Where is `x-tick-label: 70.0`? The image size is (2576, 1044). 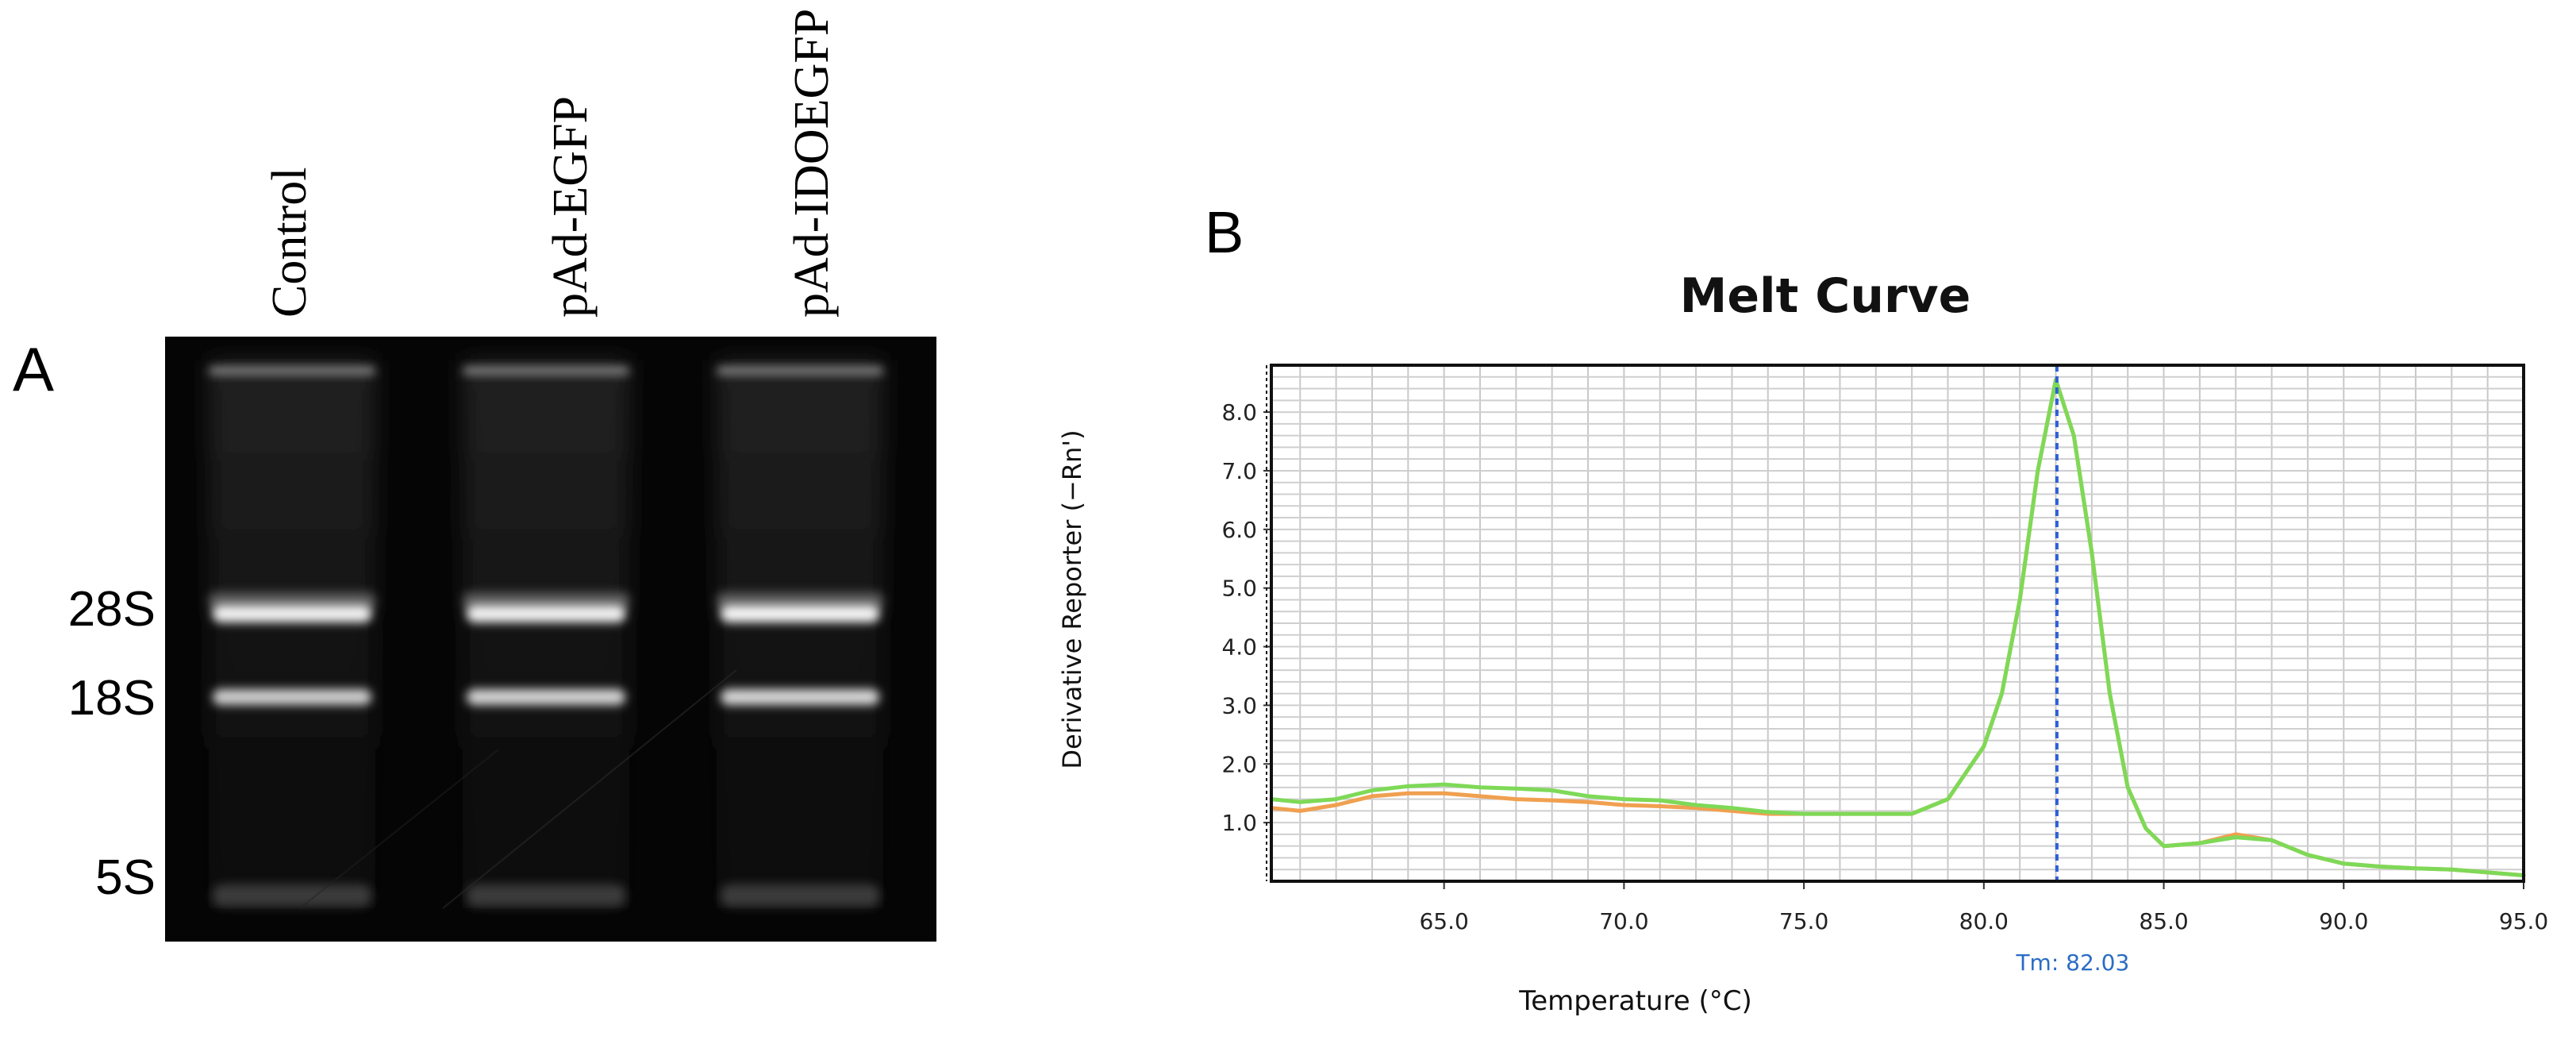
x-tick-label: 70.0 is located at coordinates (1623, 921).